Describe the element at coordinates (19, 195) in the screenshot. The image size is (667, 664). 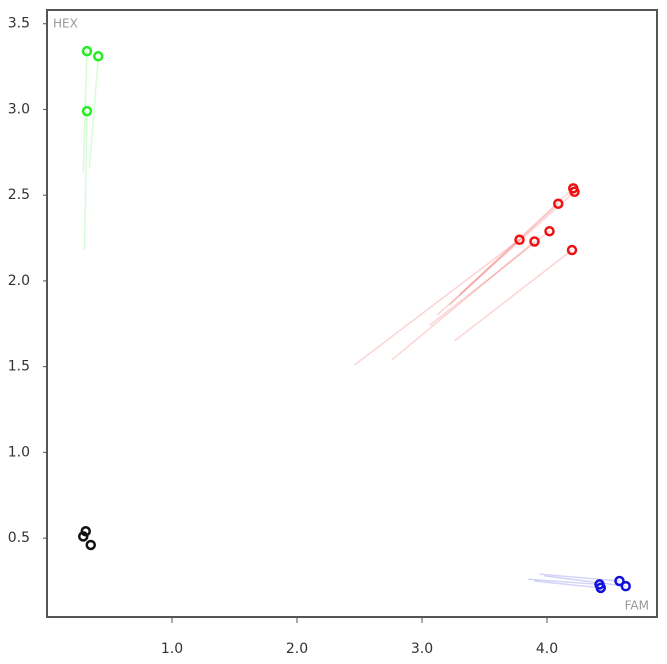
I see `y-tick-label: 2.5` at that location.